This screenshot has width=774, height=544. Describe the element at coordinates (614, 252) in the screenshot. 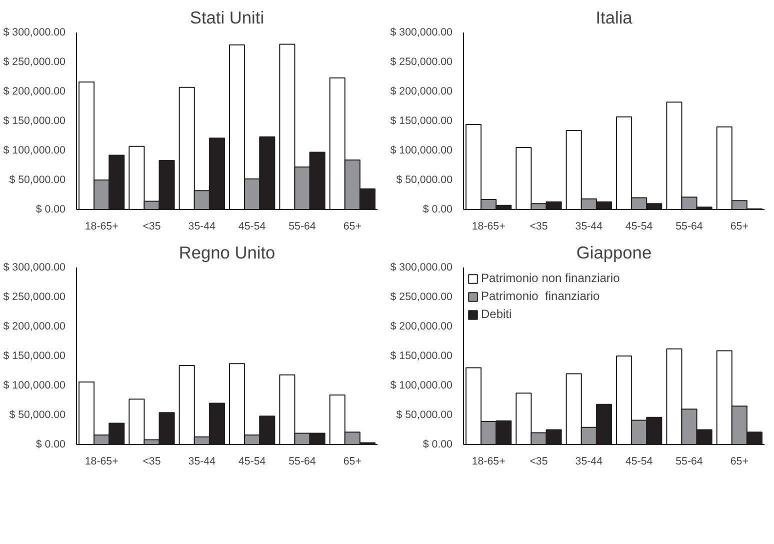

I see `chart-title: Giappone` at that location.